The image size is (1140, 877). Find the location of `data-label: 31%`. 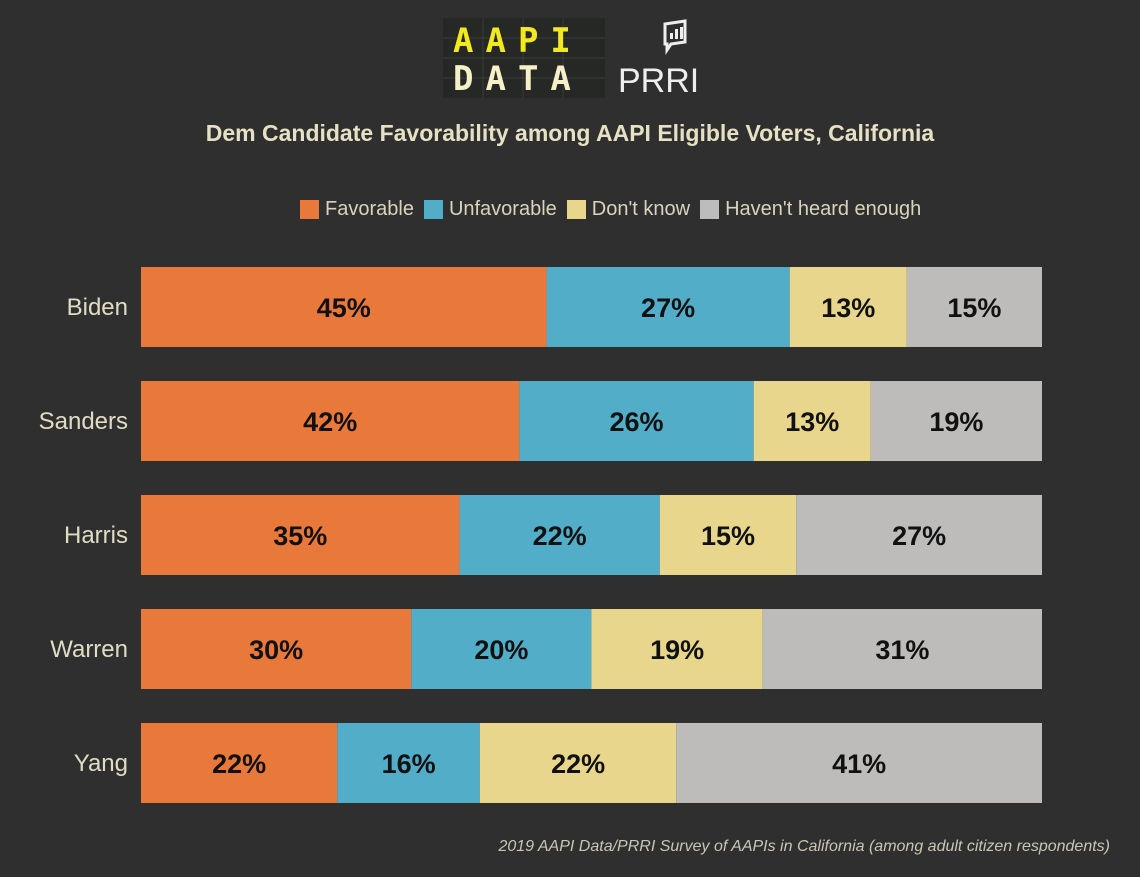

data-label: 31% is located at coordinates (902, 650).